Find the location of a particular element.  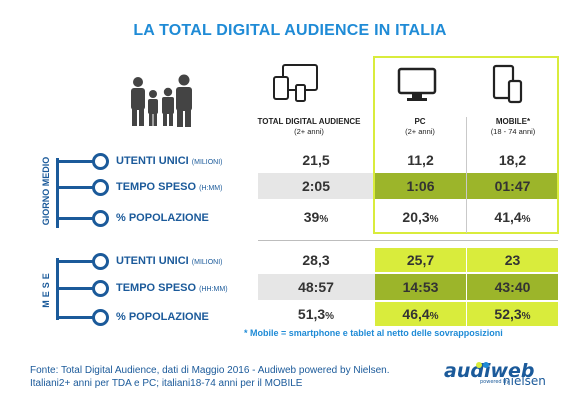

col-header-pc: PC (2+ anni) is located at coordinates (420, 126).